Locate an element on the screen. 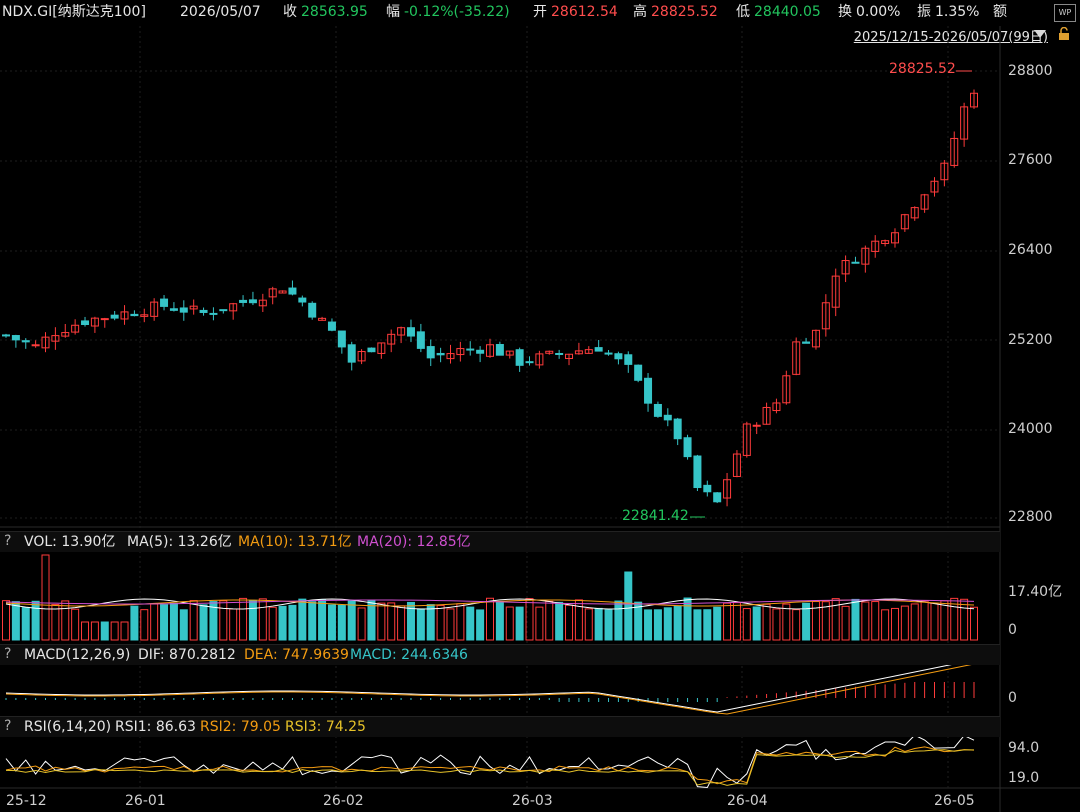  vol-axis-top: 17.40亿 is located at coordinates (1035, 592).